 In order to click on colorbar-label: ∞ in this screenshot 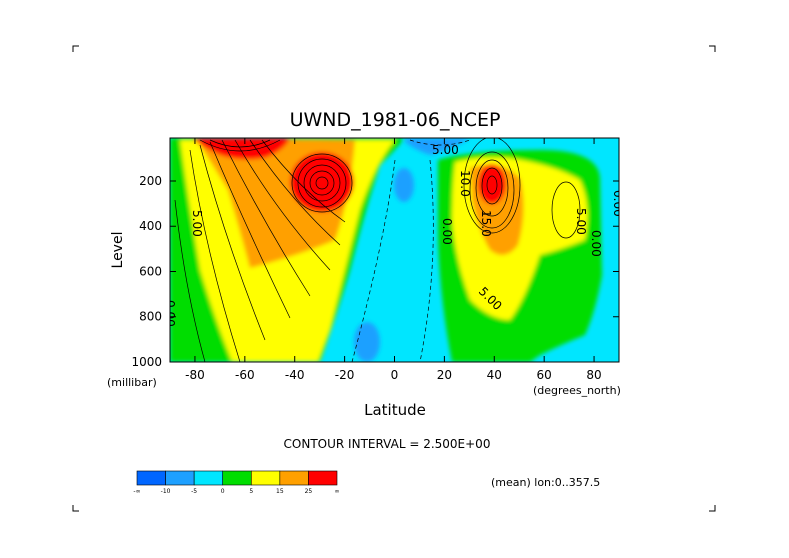, I will do `click(337, 491)`.